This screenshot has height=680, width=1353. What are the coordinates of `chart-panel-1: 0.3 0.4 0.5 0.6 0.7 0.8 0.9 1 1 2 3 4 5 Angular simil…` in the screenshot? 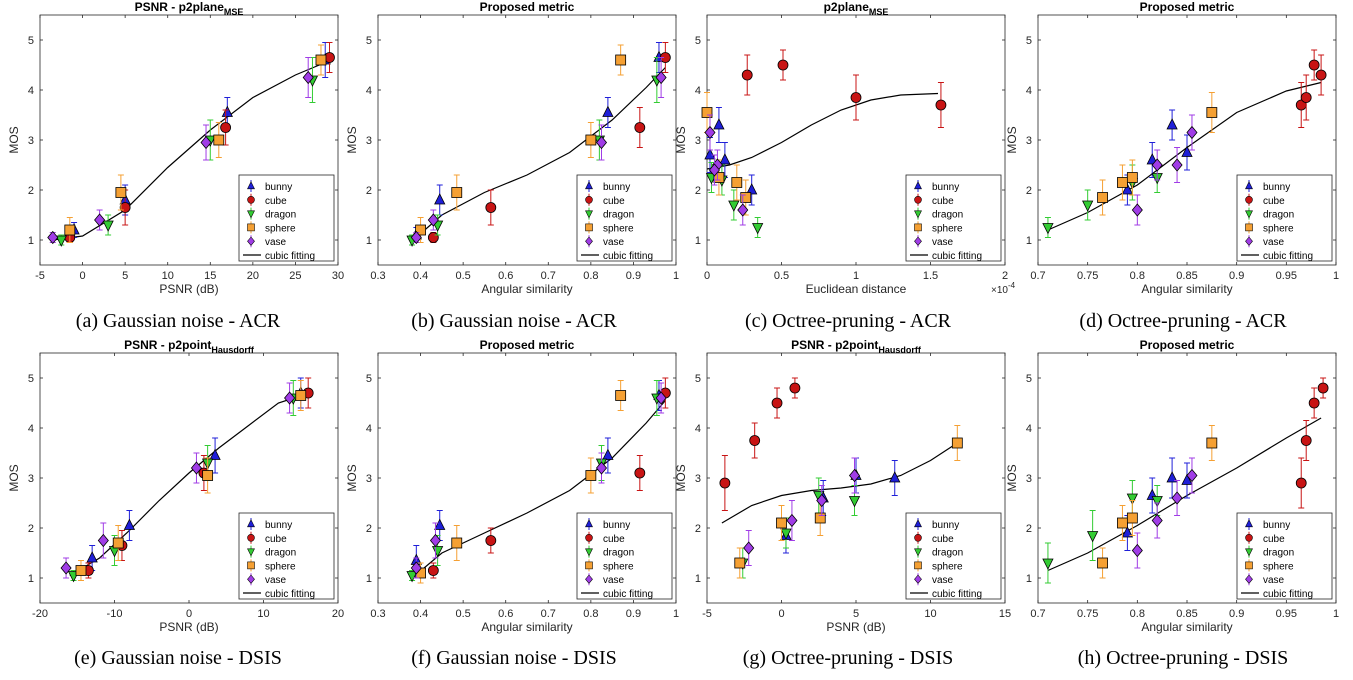 It's located at (512, 148).